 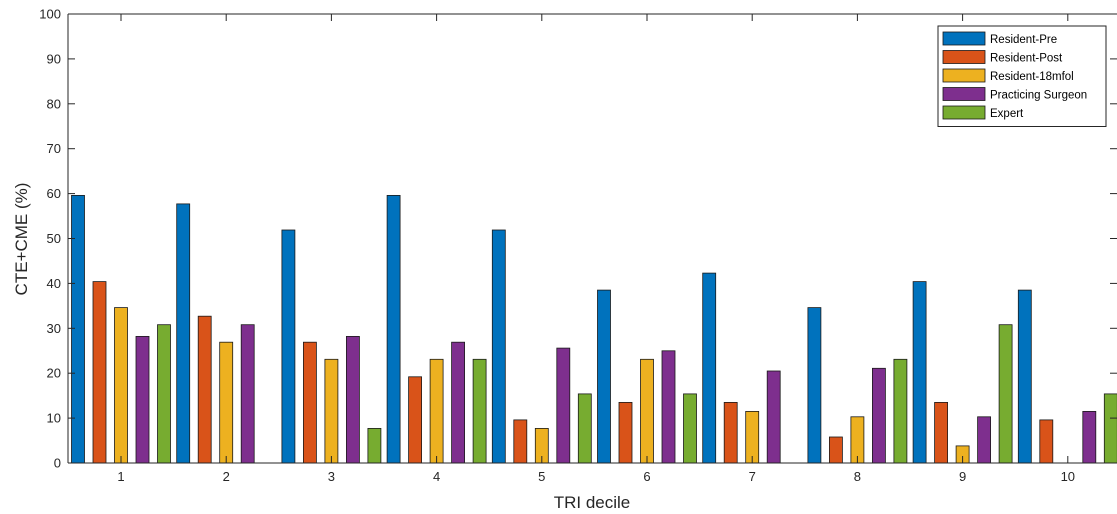 I want to click on y-tick-label: 100, so click(x=50, y=14).